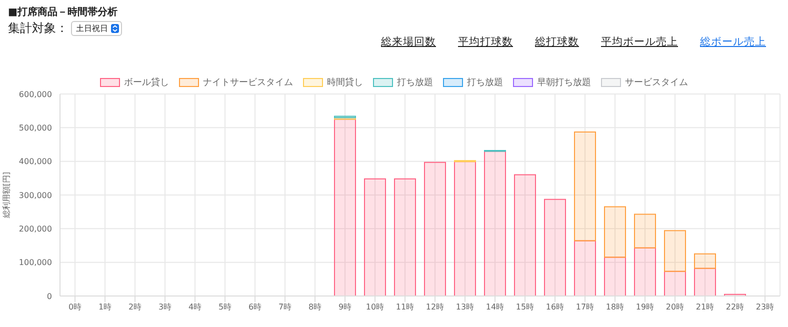 The width and height of the screenshot is (788, 327). What do you see at coordinates (315, 307) in the screenshot?
I see `x-tick-label: 8時` at bounding box center [315, 307].